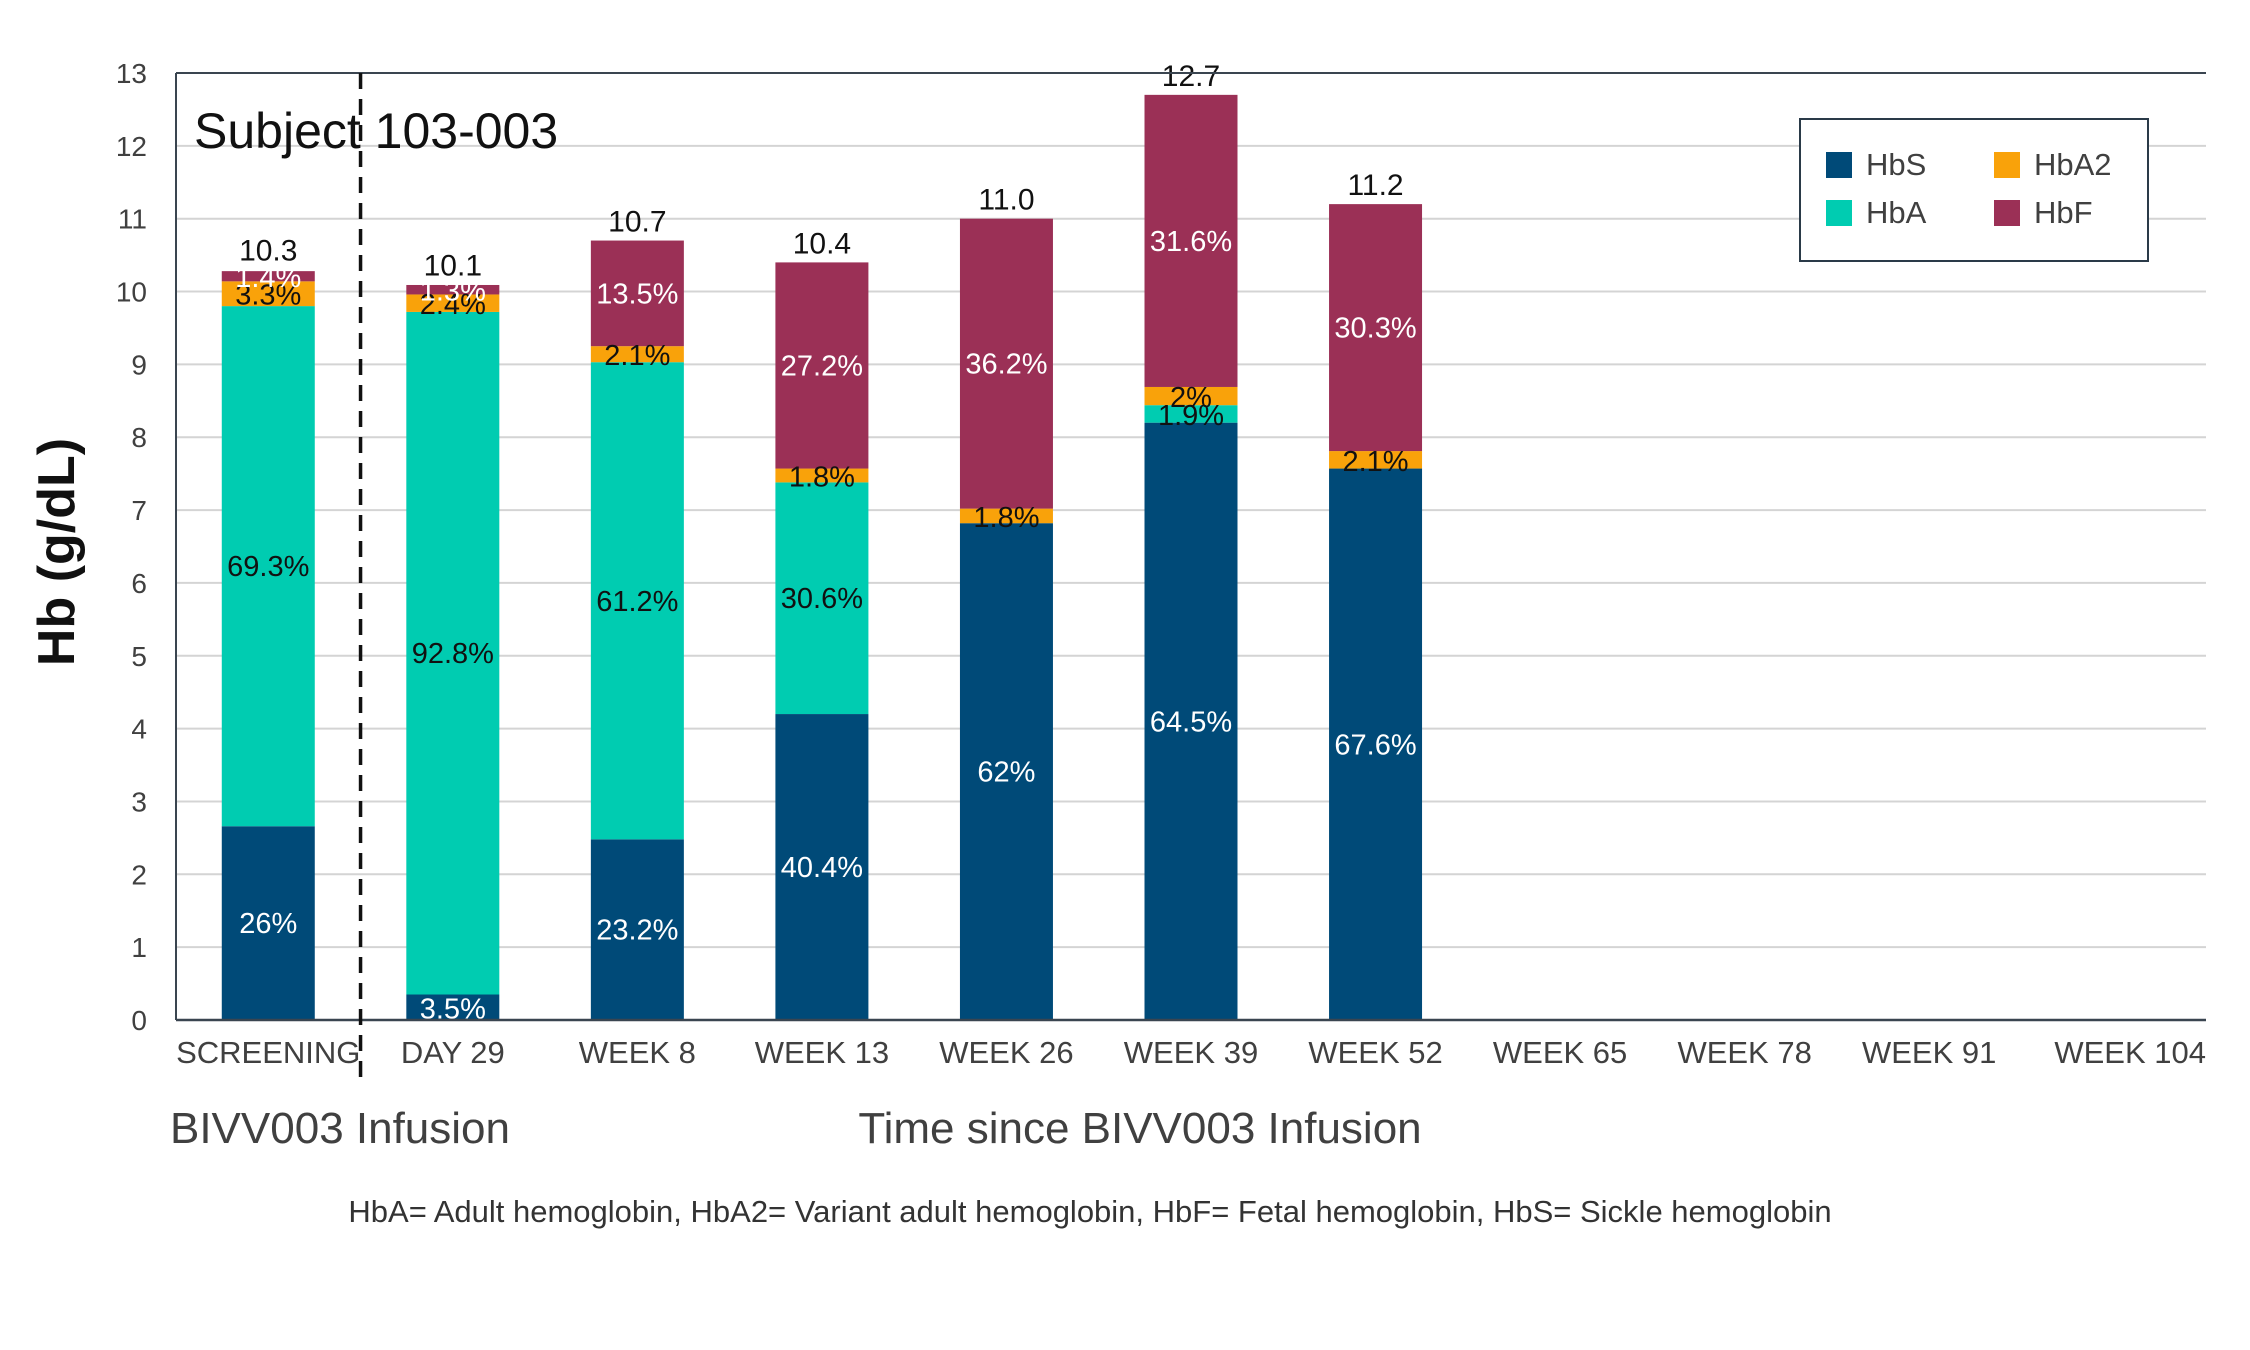 This screenshot has height=1350, width=2250. I want to click on segment-label-hbs: 40.4%, so click(822, 868).